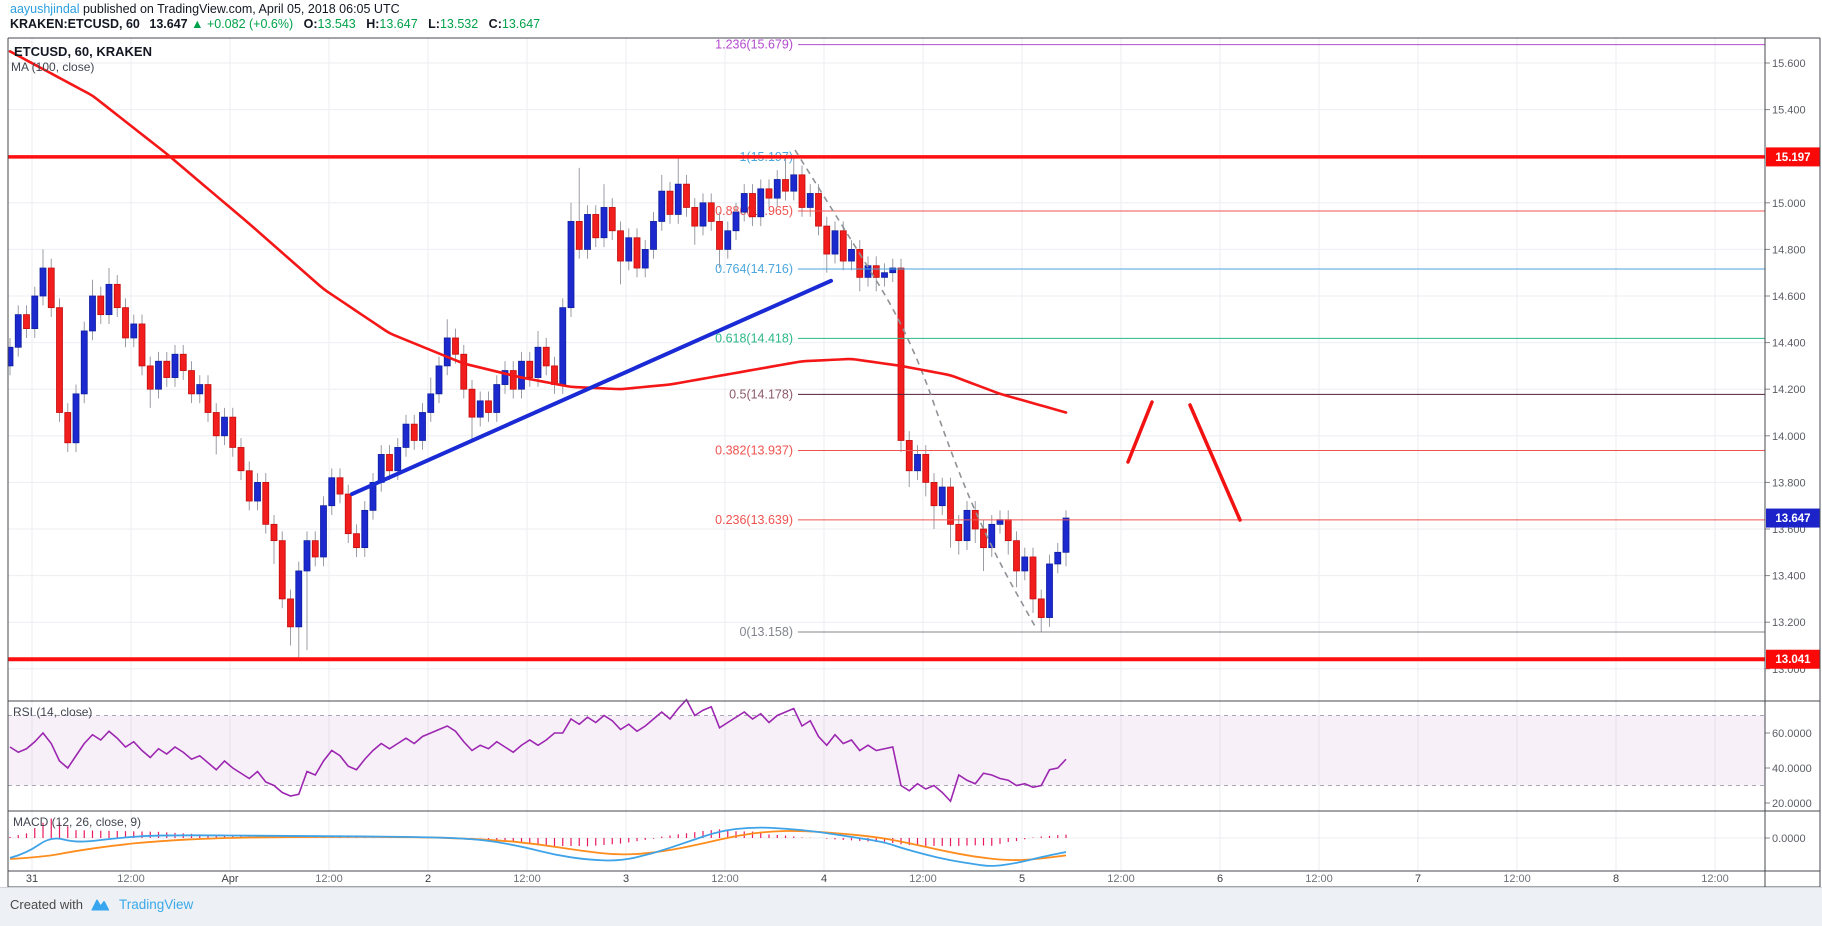 The height and width of the screenshot is (926, 1822). I want to click on author-link: aayushjindal, so click(45, 9).